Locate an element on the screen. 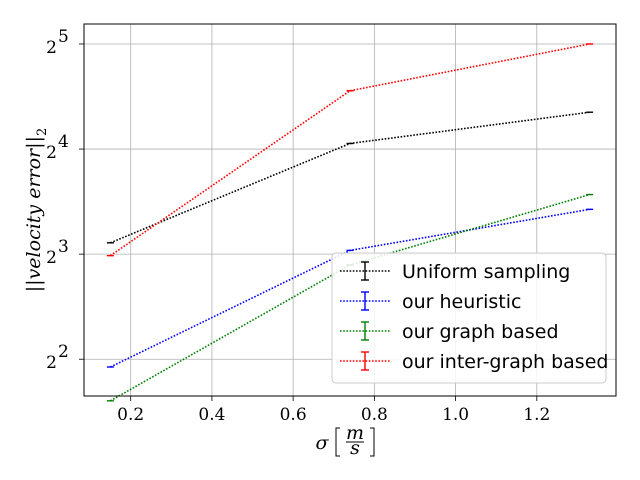 This screenshot has width=640, height=480. legend-box is located at coordinates (469, 318).